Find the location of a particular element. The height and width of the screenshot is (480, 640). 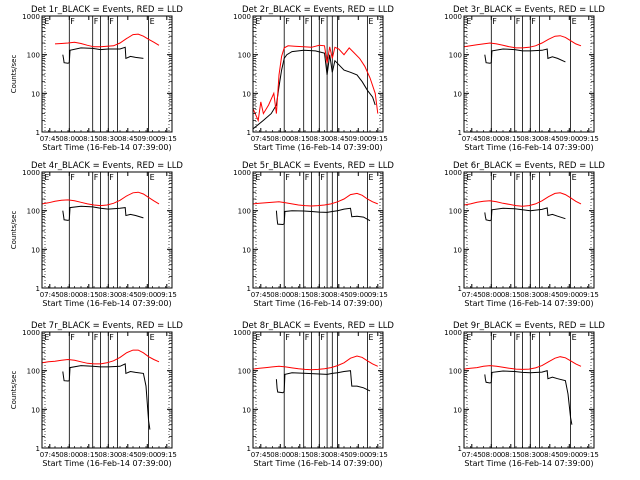

panel-title: Det 2r_BLACK = Events, RED = LLD is located at coordinates (318, 10).